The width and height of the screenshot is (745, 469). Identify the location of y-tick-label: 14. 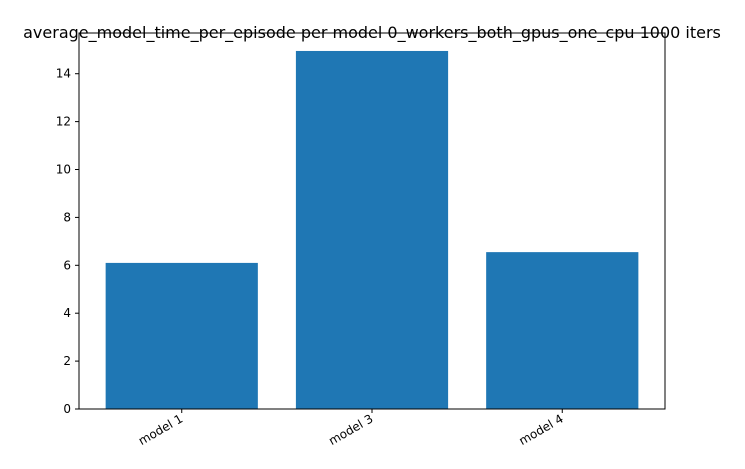
(63, 74).